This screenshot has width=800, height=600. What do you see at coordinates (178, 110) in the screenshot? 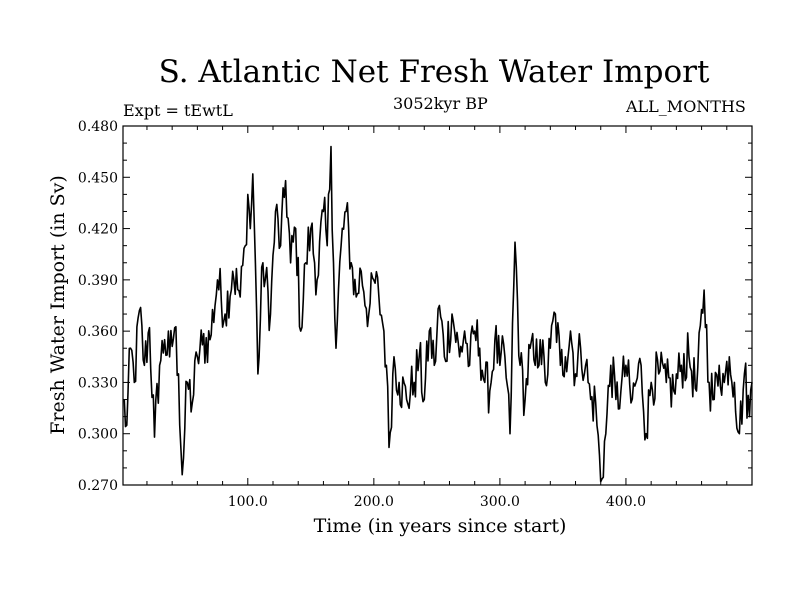
I see `experiment-label: Expt = tEwtL` at bounding box center [178, 110].